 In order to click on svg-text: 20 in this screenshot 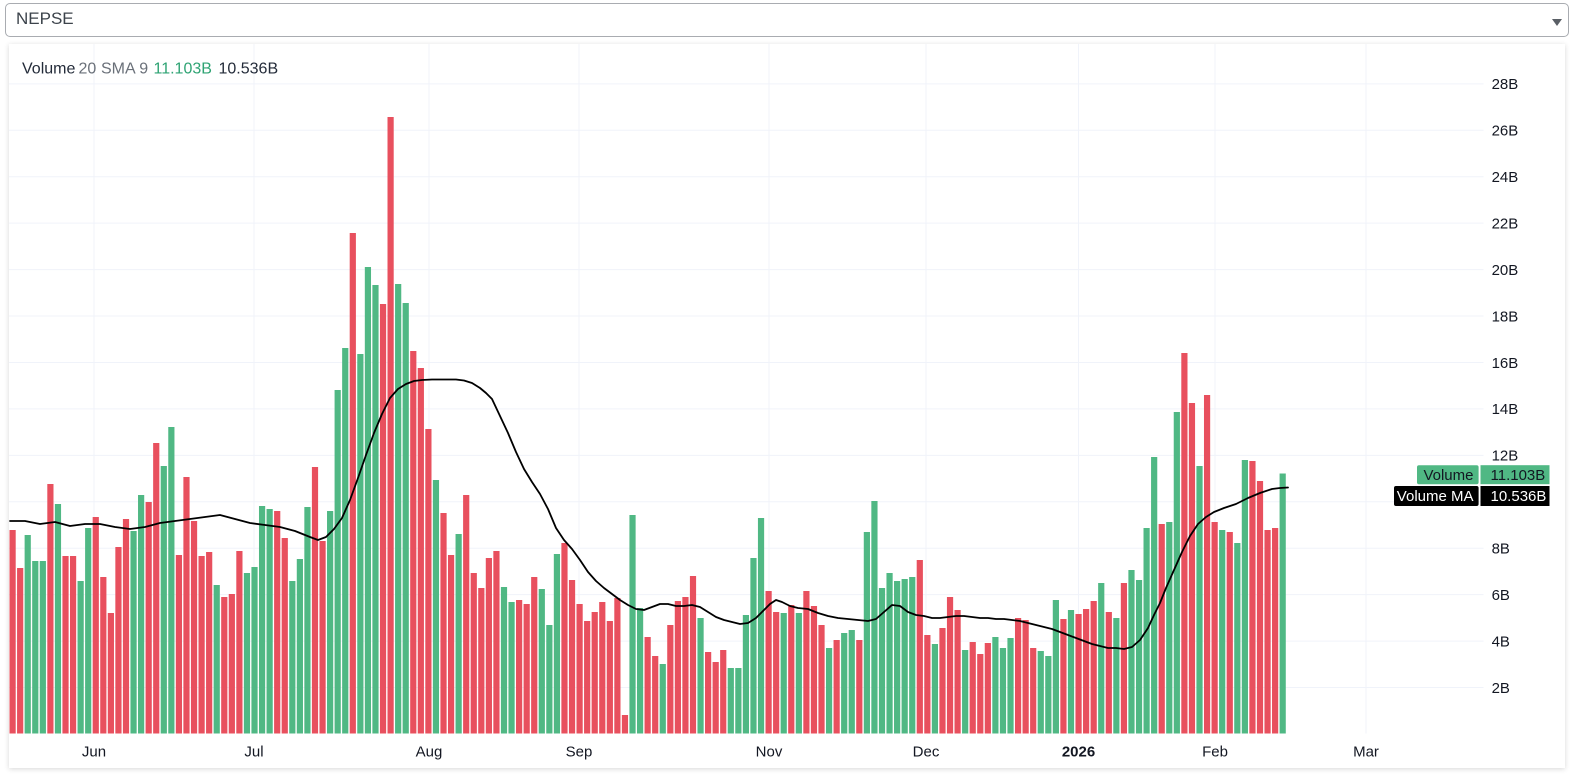, I will do `click(88, 69)`.